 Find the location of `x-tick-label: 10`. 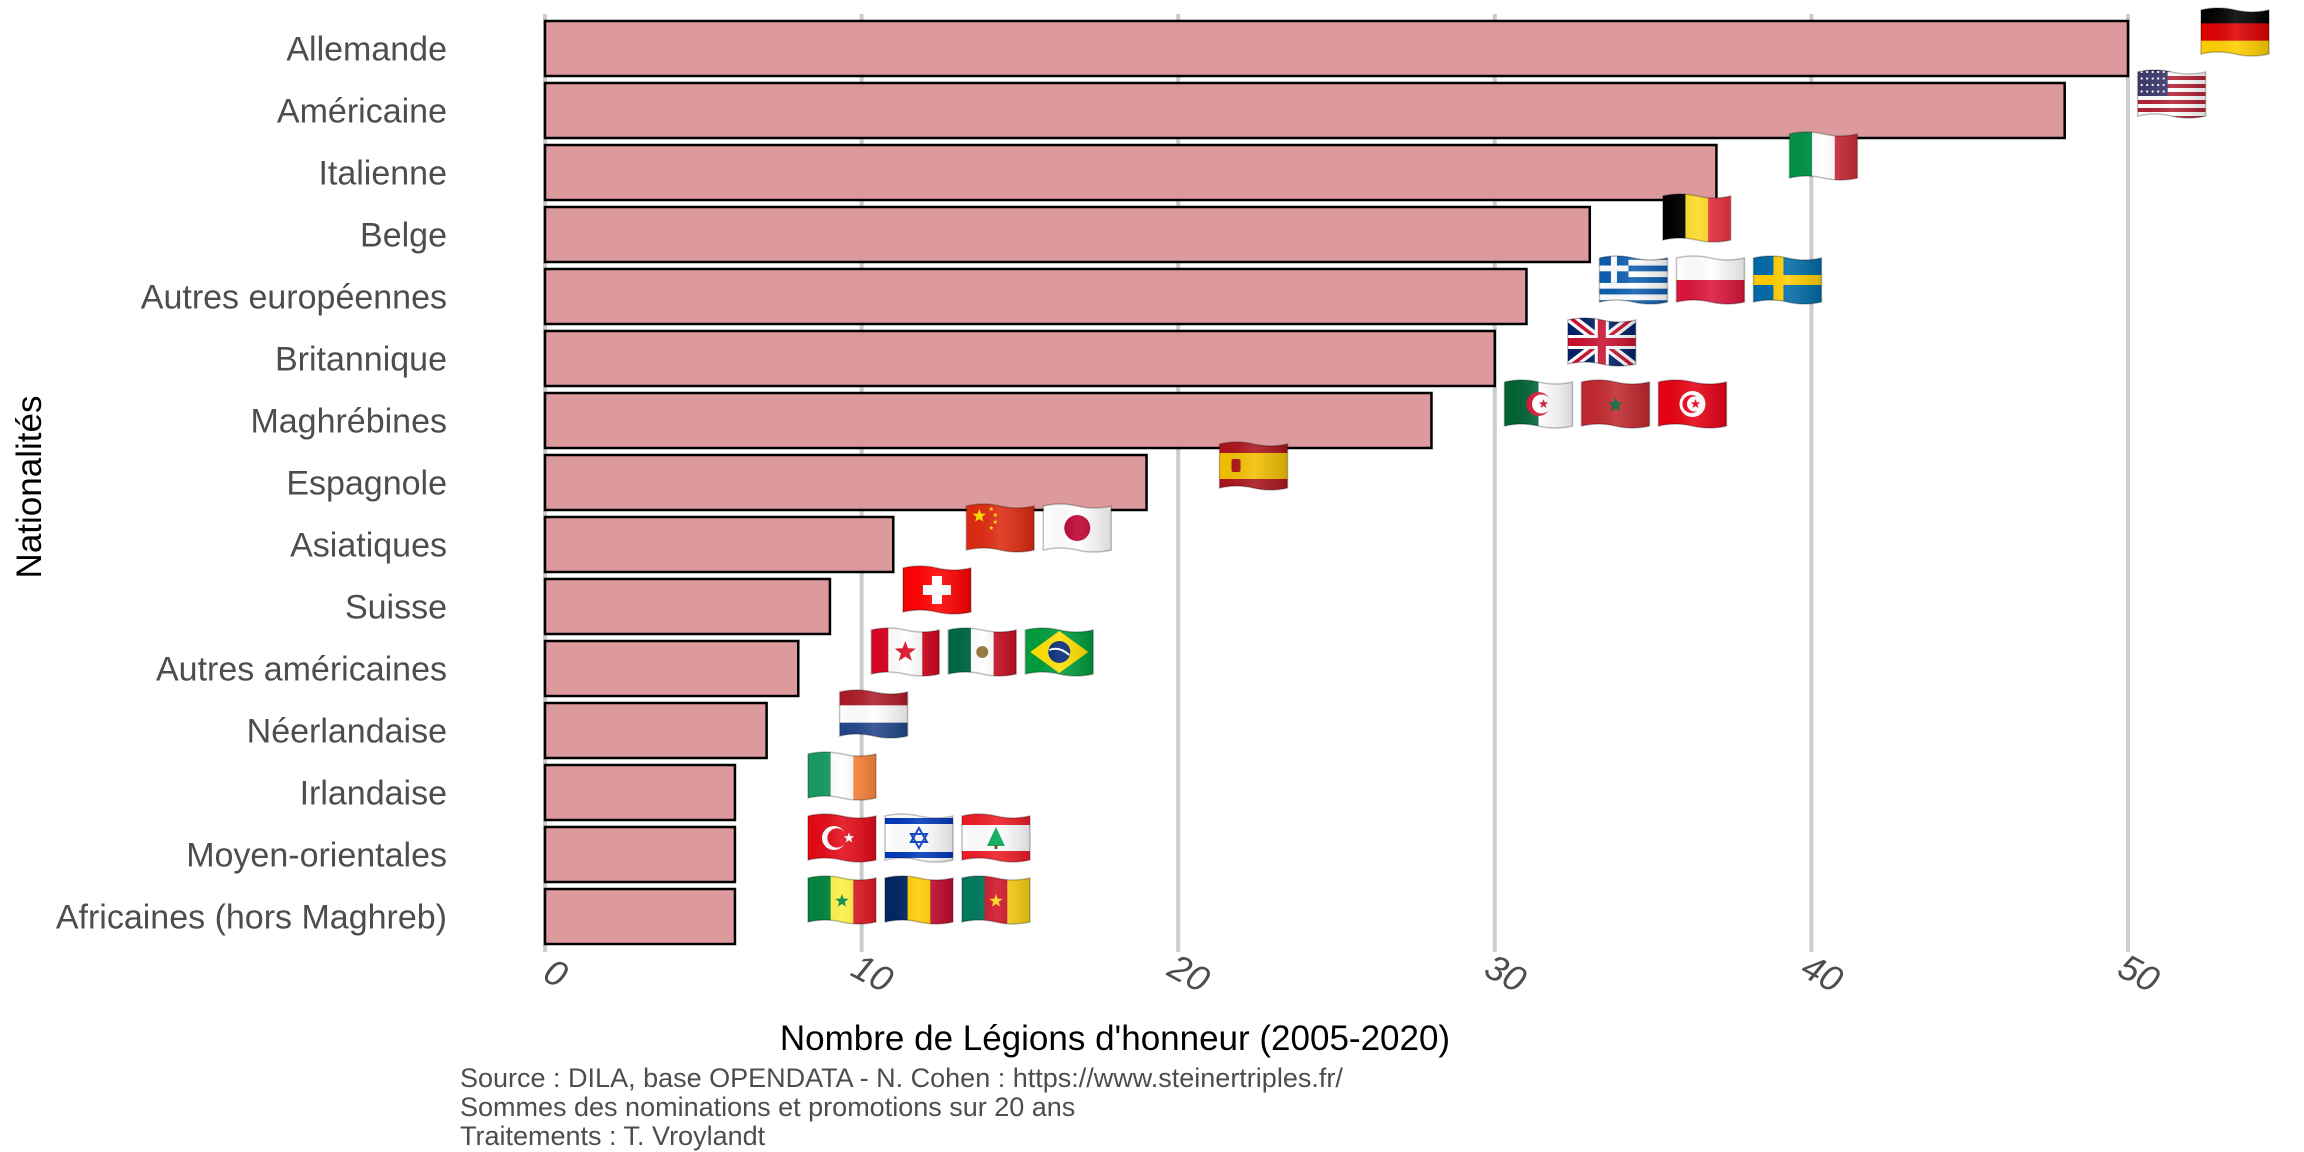

x-tick-label: 10 is located at coordinates (872, 972).